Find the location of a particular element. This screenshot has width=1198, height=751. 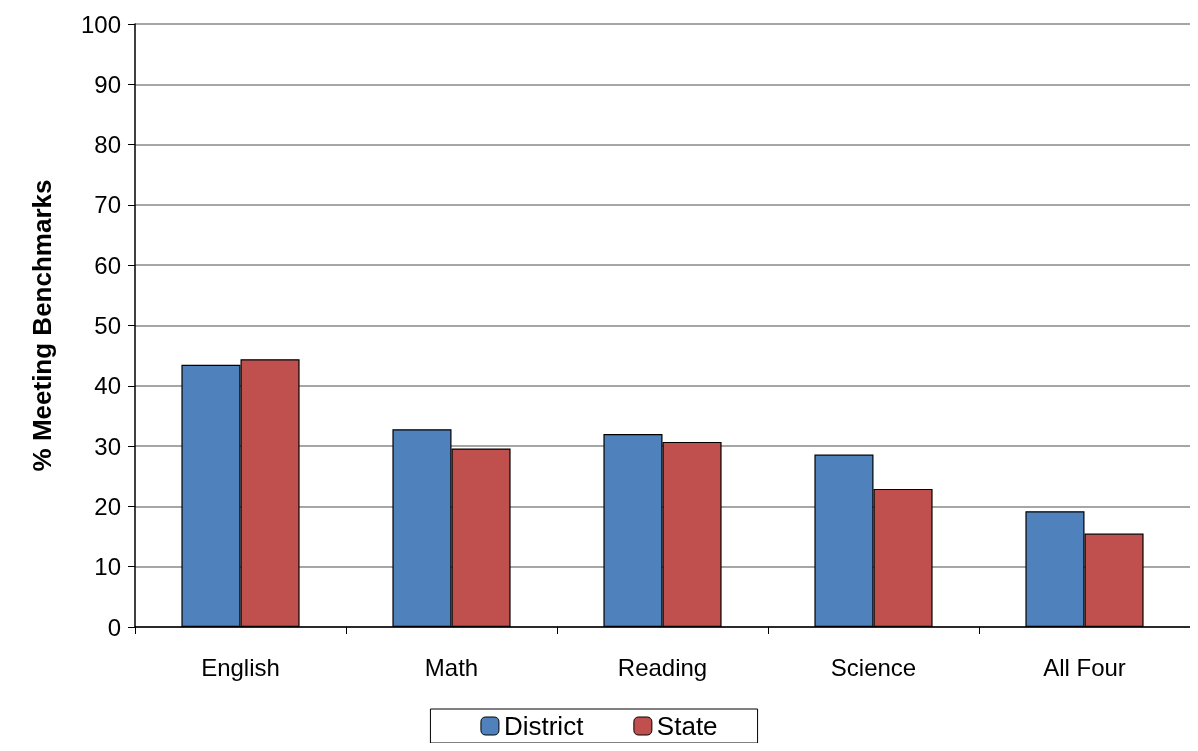

y-tick-label: 80 is located at coordinates (107, 145).